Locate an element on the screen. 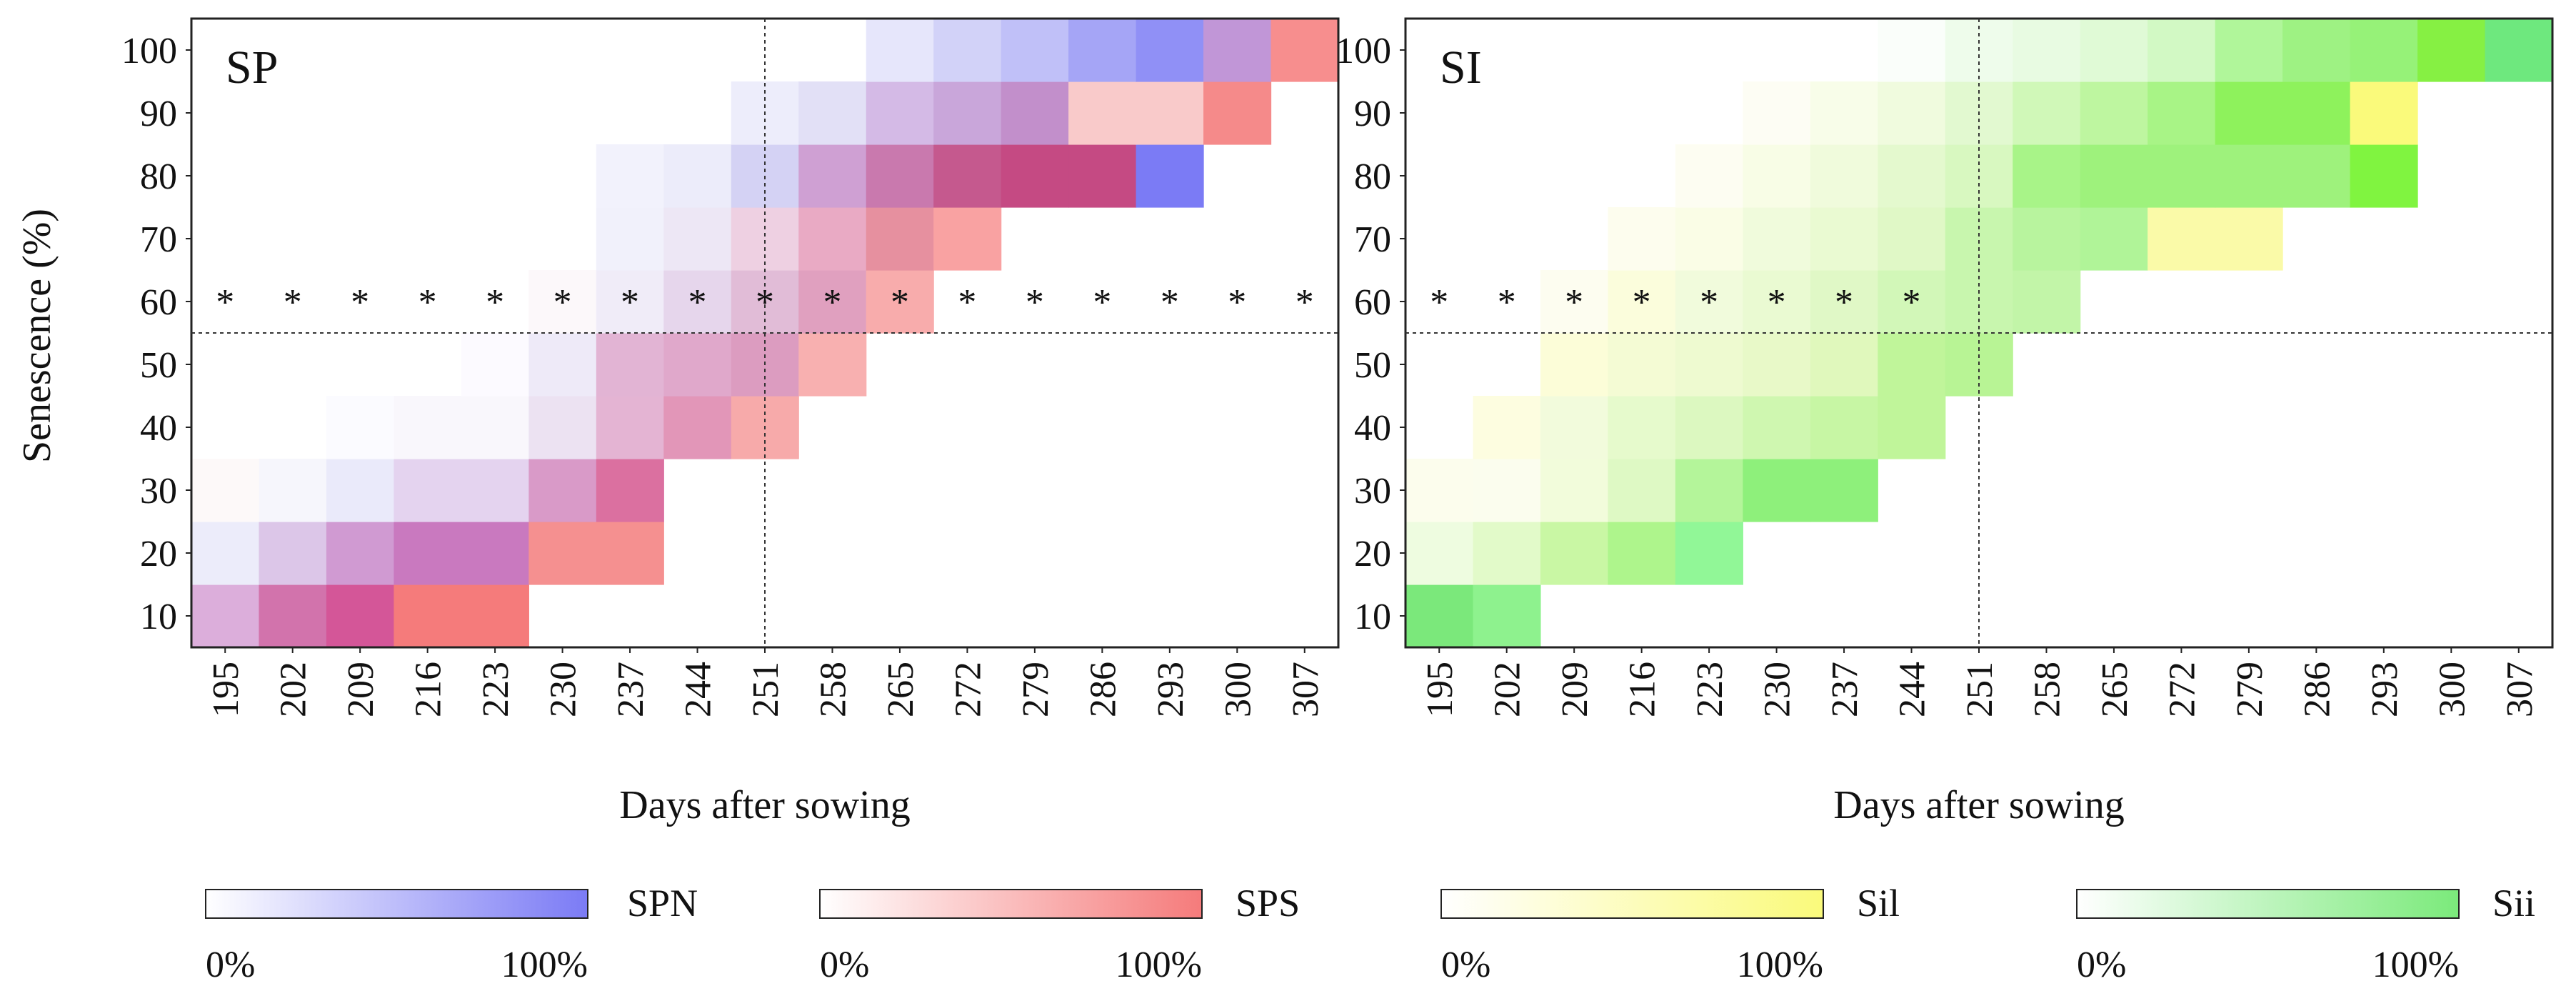 The width and height of the screenshot is (2576, 996). y-tick-label: 50 is located at coordinates (158, 365).